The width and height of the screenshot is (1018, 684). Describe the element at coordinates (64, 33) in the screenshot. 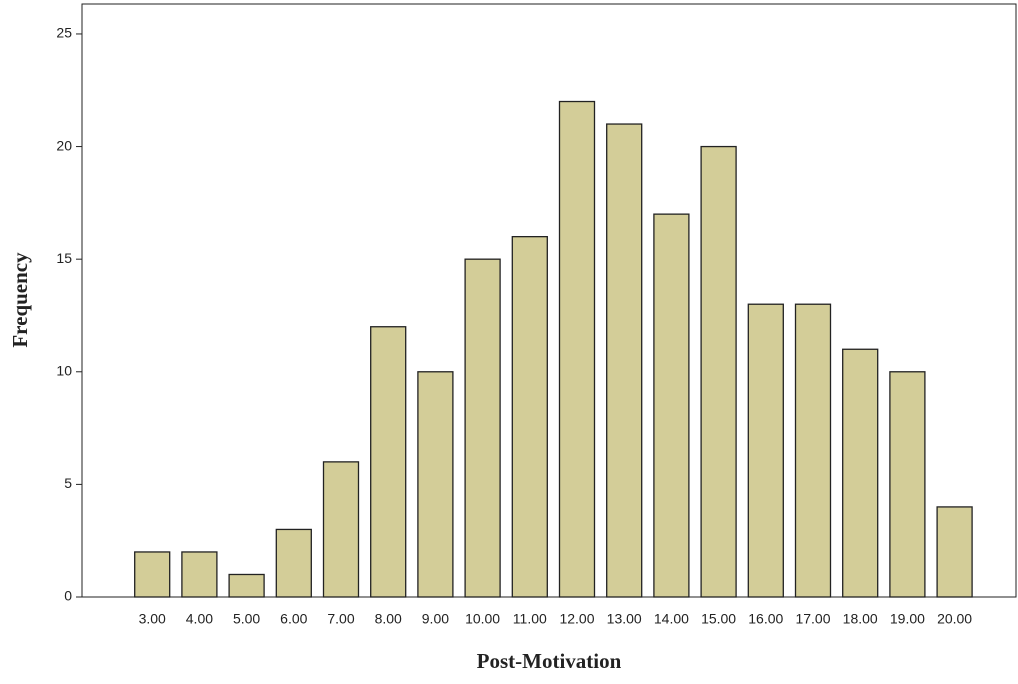

I see `y-tick-label: 25` at that location.